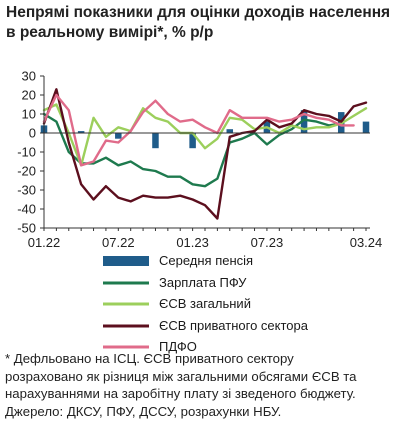 Image resolution: width=403 pixels, height=433 pixels. What do you see at coordinates (81, 132) in the screenshot?
I see `bar-pension-04.22` at bounding box center [81, 132].